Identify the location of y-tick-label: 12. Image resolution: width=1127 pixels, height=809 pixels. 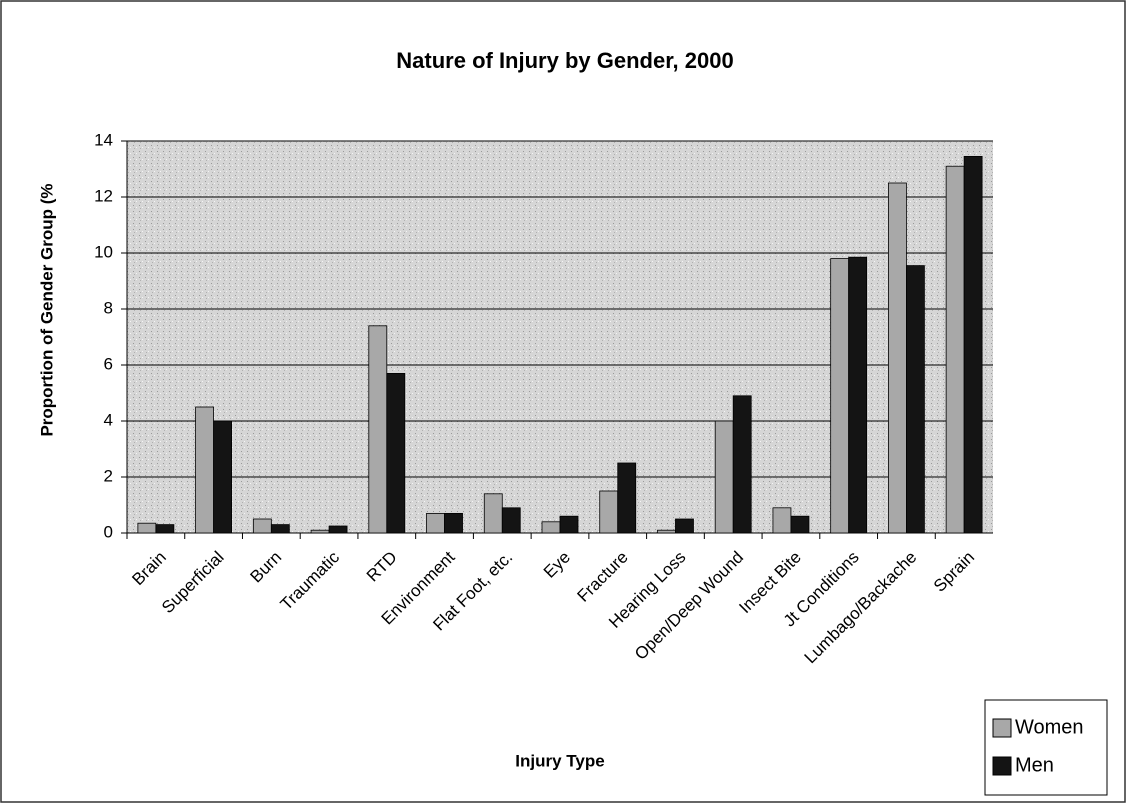
(103, 195).